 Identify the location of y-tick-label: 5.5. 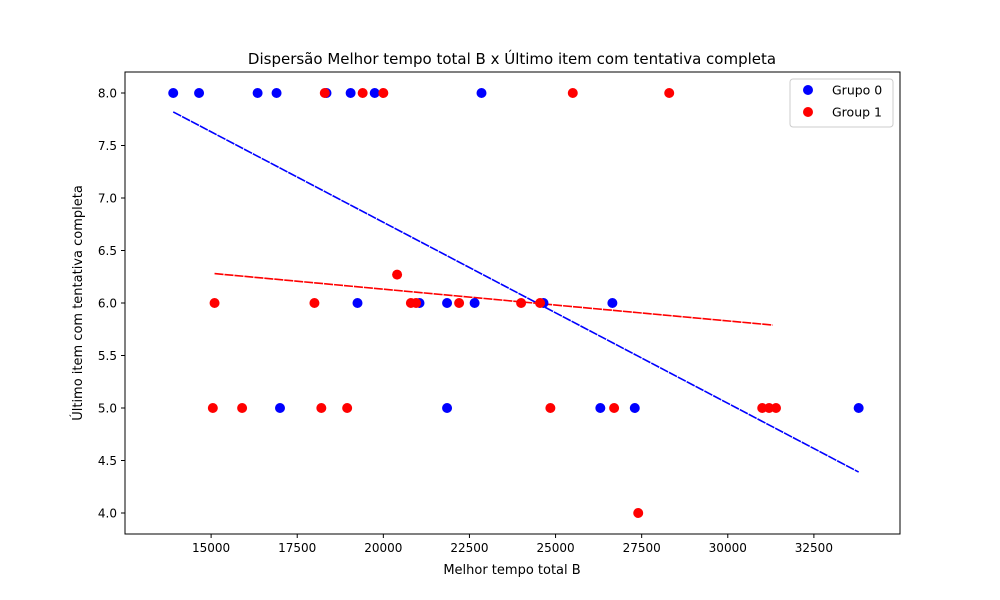
(107, 356).